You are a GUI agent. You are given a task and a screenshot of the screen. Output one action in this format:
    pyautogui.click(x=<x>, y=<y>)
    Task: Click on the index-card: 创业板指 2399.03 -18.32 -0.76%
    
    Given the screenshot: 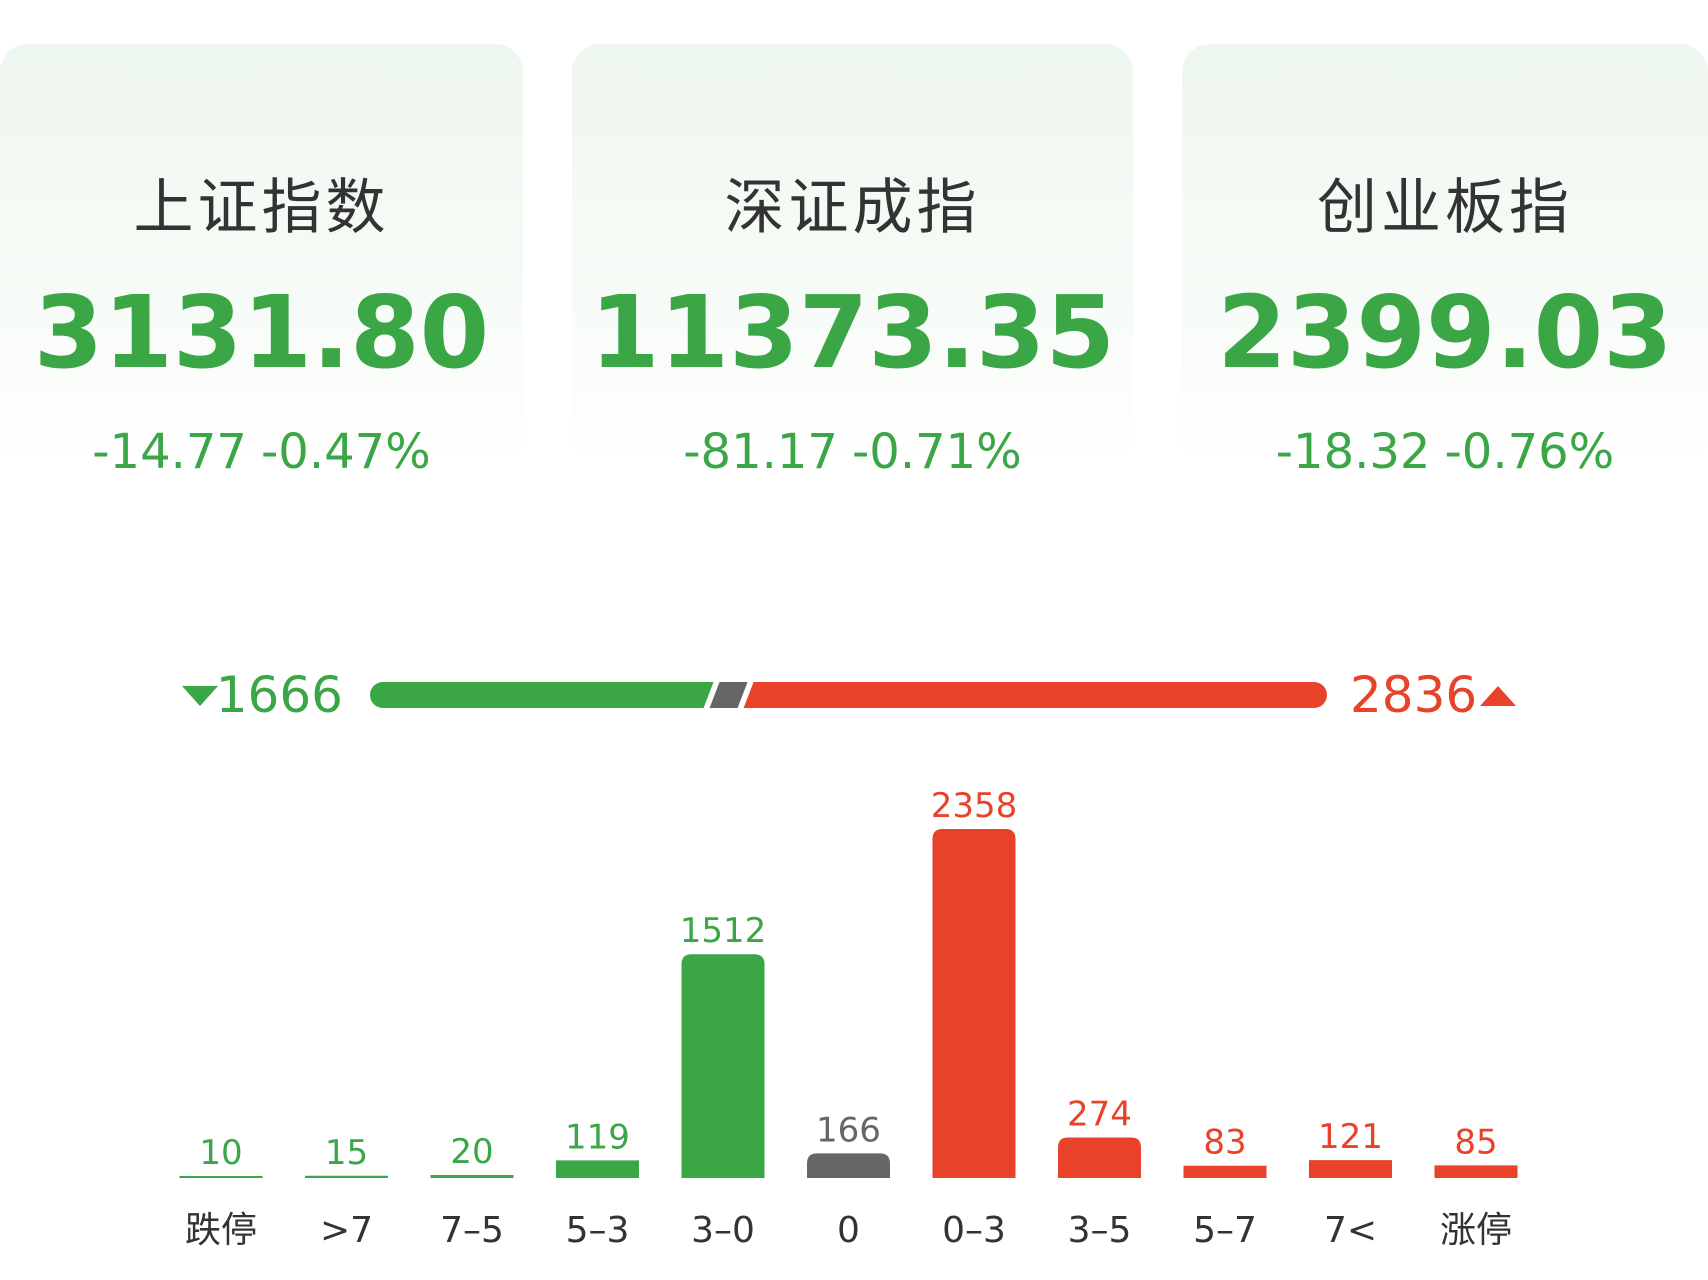 What is the action you would take?
    pyautogui.click(x=1445, y=262)
    